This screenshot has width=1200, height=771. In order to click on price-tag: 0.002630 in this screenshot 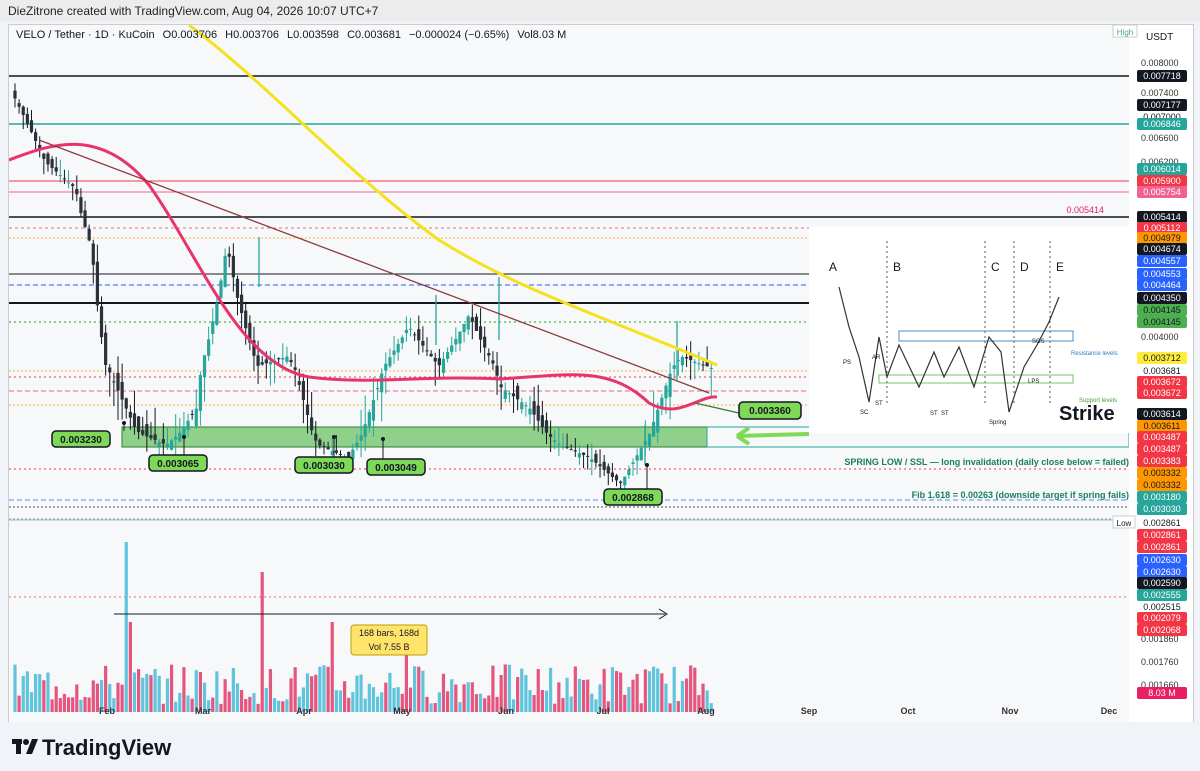, I will do `click(1162, 560)`.